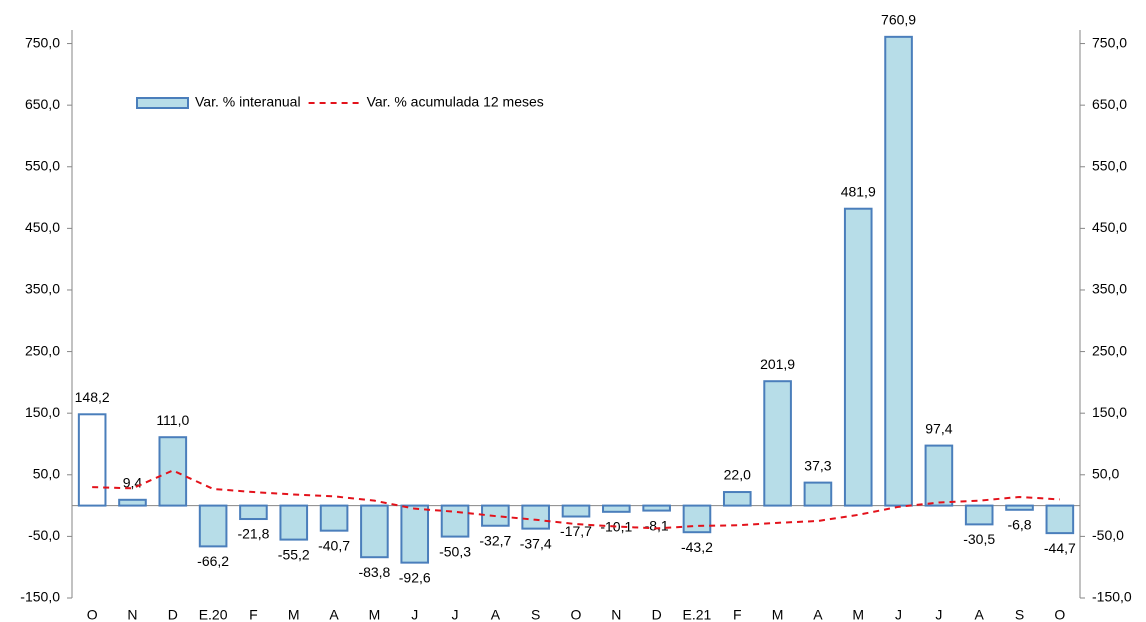 The image size is (1146, 622). What do you see at coordinates (576, 531) in the screenshot?
I see `data-label: -17,7` at bounding box center [576, 531].